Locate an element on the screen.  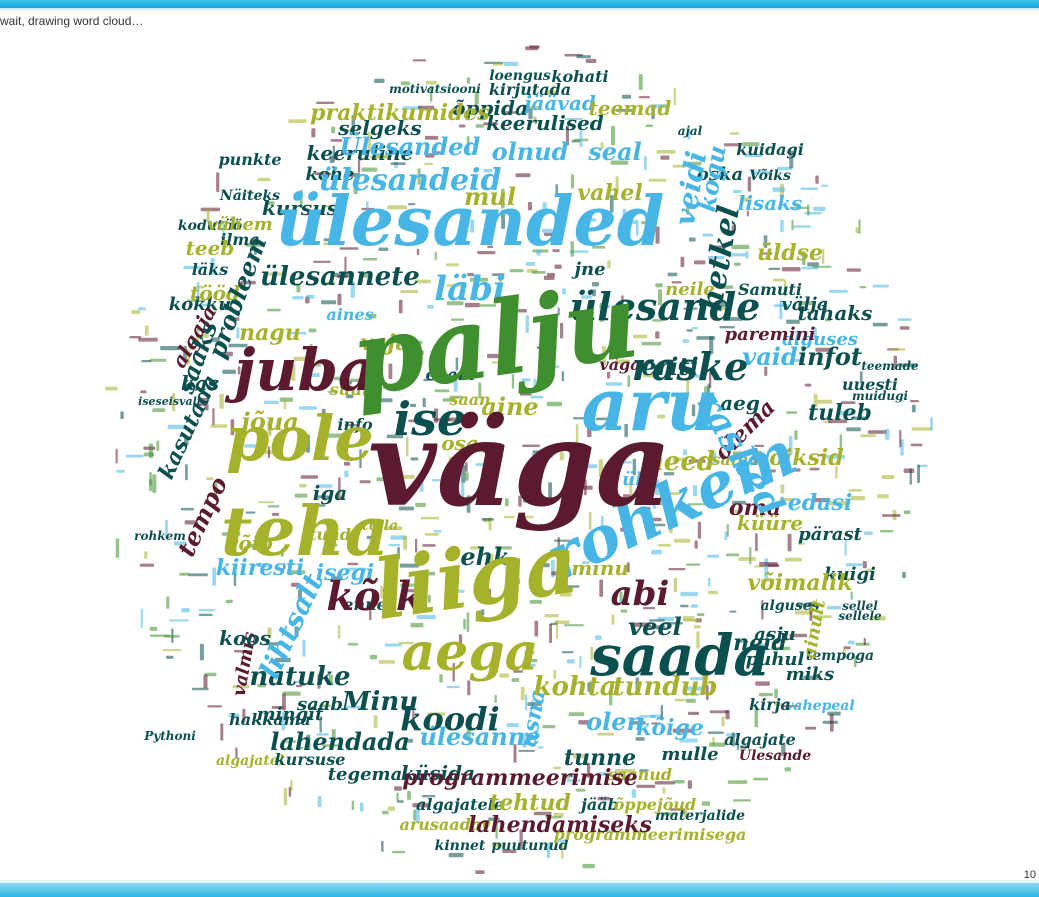
cloud-word: mul is located at coordinates (490, 196).